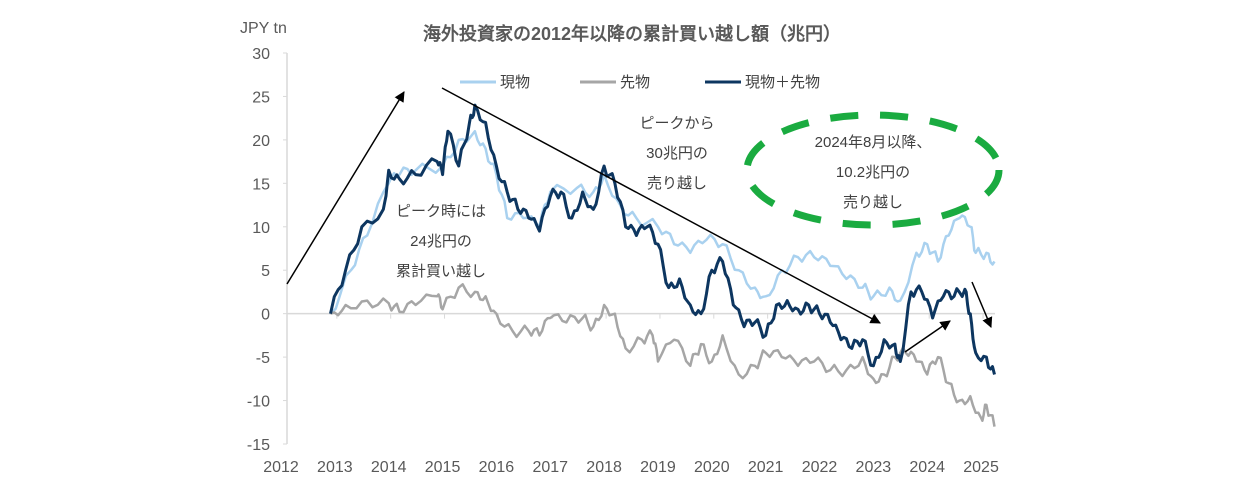 This screenshot has height=490, width=1247. I want to click on x-tick-label: 2013, so click(335, 467).